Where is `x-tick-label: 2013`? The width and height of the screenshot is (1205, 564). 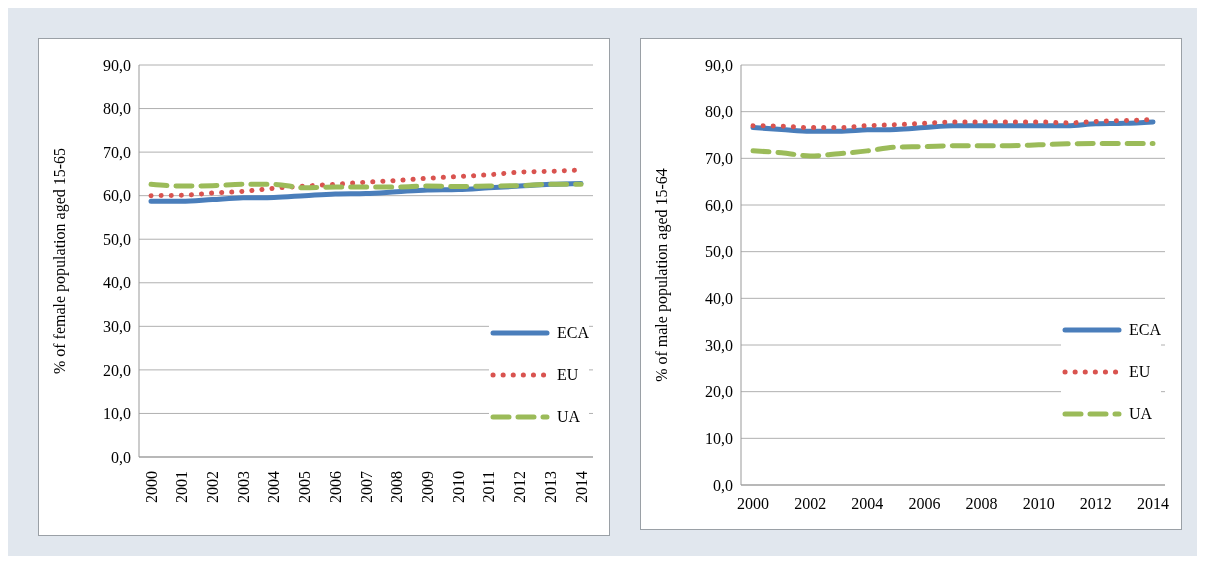 x-tick-label: 2013 is located at coordinates (550, 487).